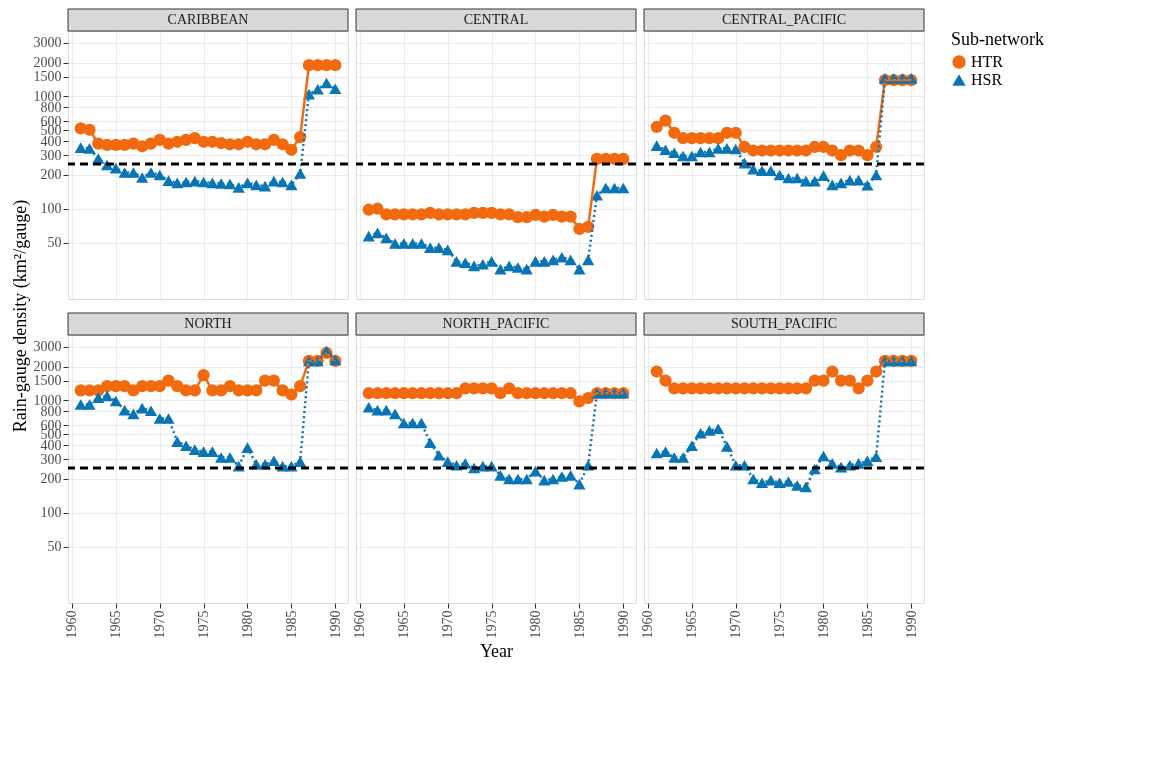 The width and height of the screenshot is (1154, 767). What do you see at coordinates (208, 19) in the screenshot?
I see `chart-title: CARIBBEAN` at bounding box center [208, 19].